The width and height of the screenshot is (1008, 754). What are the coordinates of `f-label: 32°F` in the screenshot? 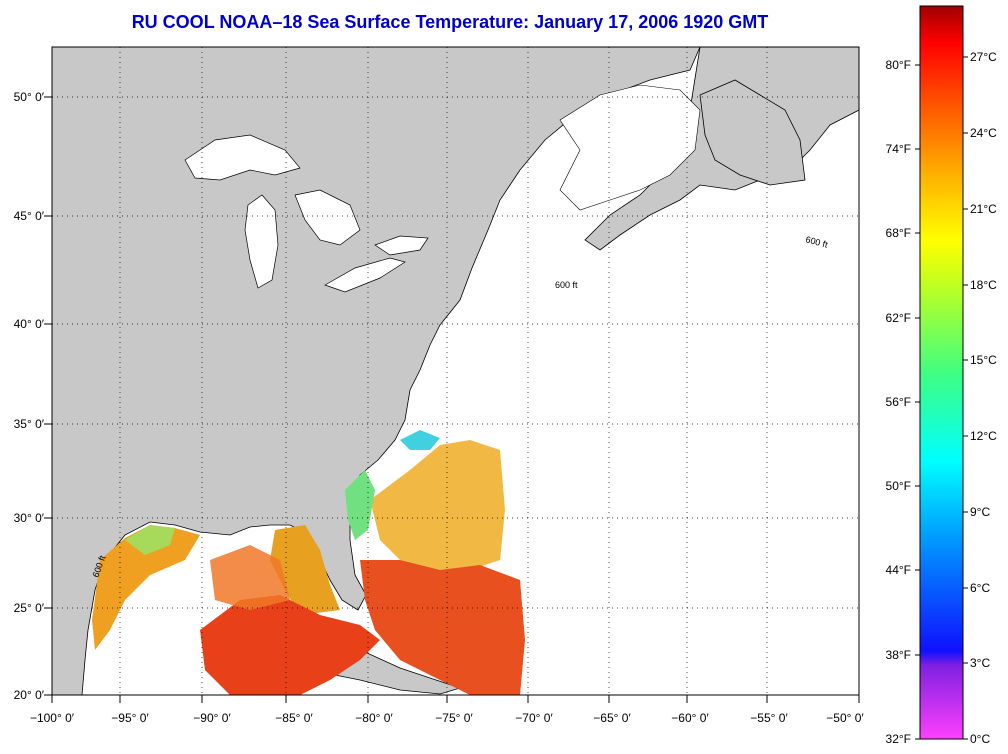 It's located at (898, 739).